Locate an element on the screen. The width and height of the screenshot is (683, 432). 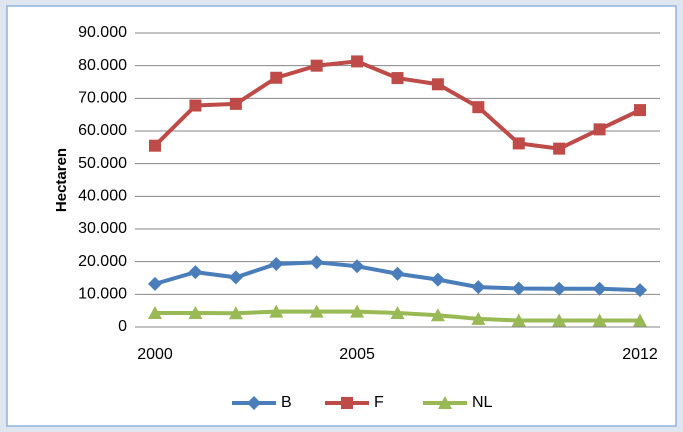
y-tick-label: 20.000 is located at coordinates (102, 261).